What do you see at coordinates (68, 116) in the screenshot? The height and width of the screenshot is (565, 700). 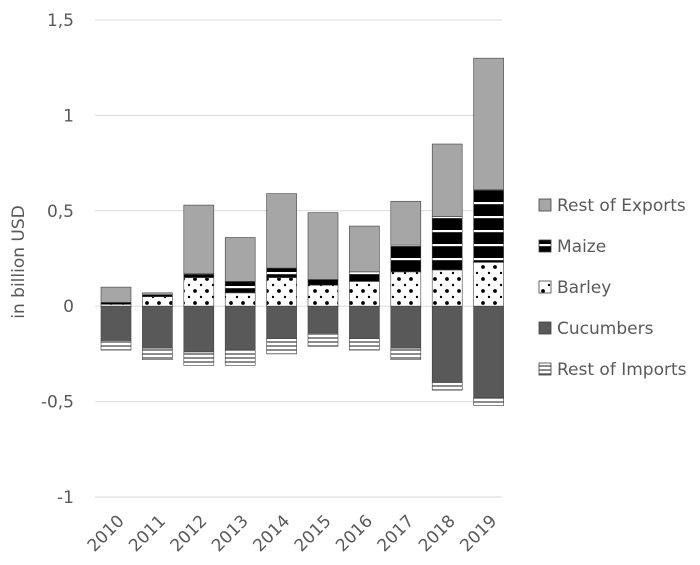 I see `y-tick-label: 1` at bounding box center [68, 116].